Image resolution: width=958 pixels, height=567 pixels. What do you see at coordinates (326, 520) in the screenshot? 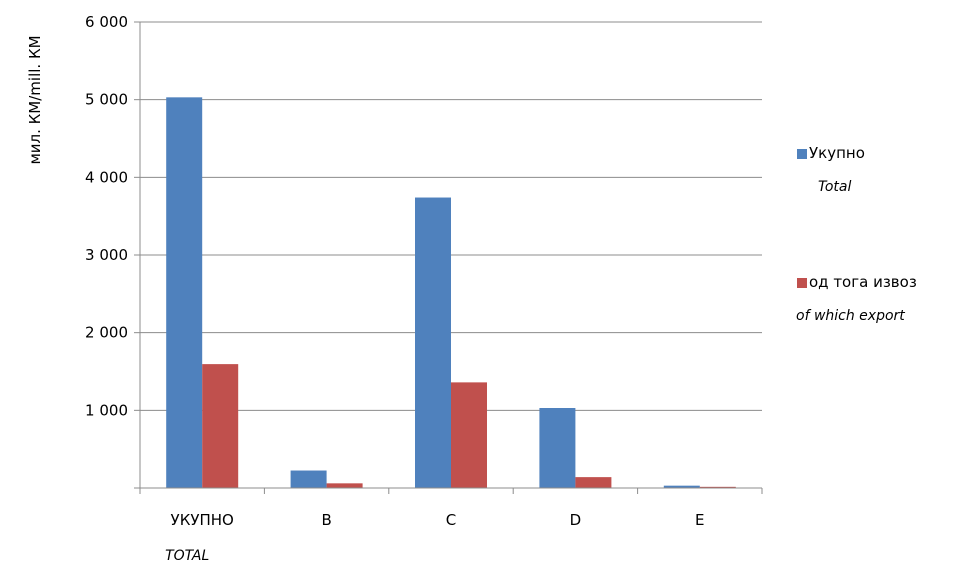
I see `x-category-label: B` at bounding box center [326, 520].